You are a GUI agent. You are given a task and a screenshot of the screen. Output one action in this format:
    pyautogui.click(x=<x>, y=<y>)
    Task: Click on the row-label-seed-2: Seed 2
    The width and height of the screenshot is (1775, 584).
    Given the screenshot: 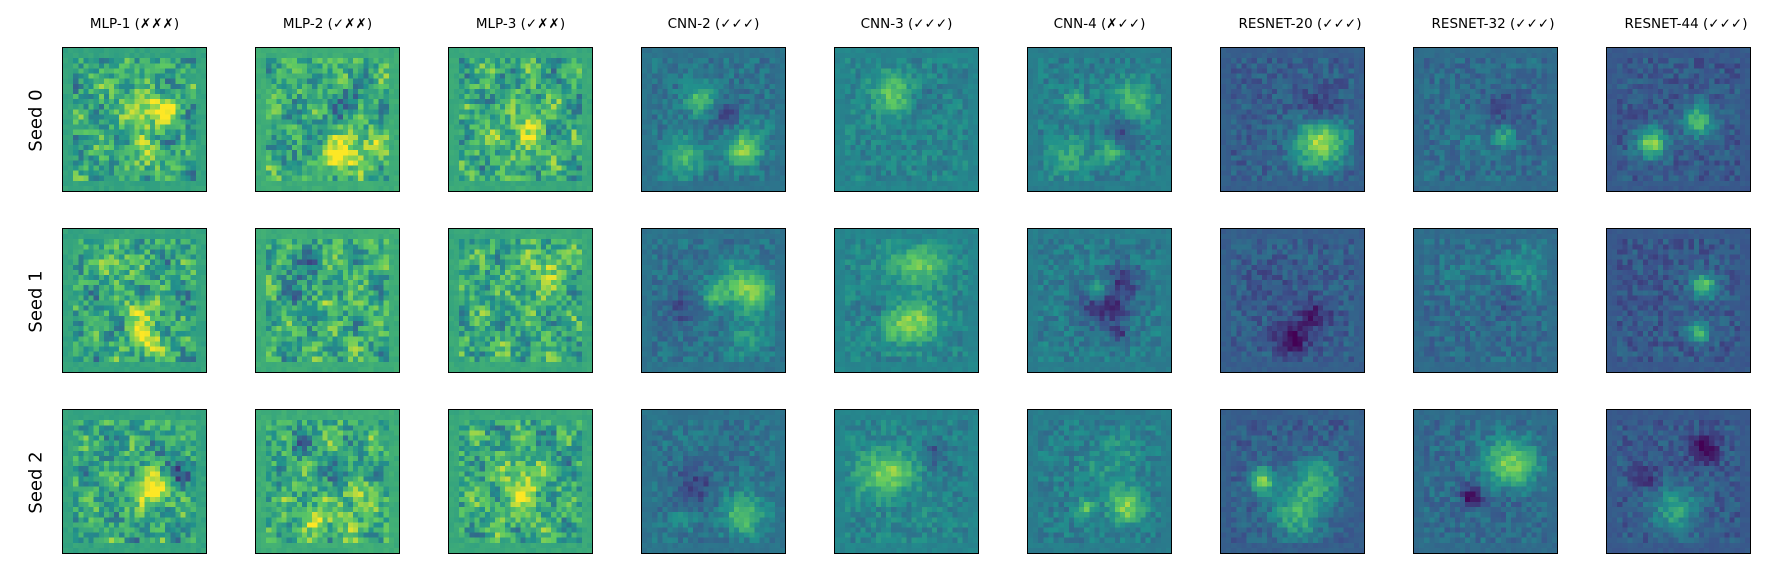 What is the action you would take?
    pyautogui.click(x=36, y=482)
    